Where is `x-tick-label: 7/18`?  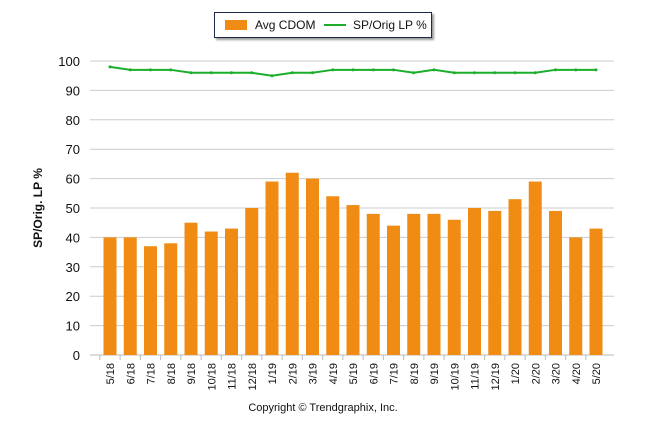
x-tick-label: 7/18 is located at coordinates (152, 373).